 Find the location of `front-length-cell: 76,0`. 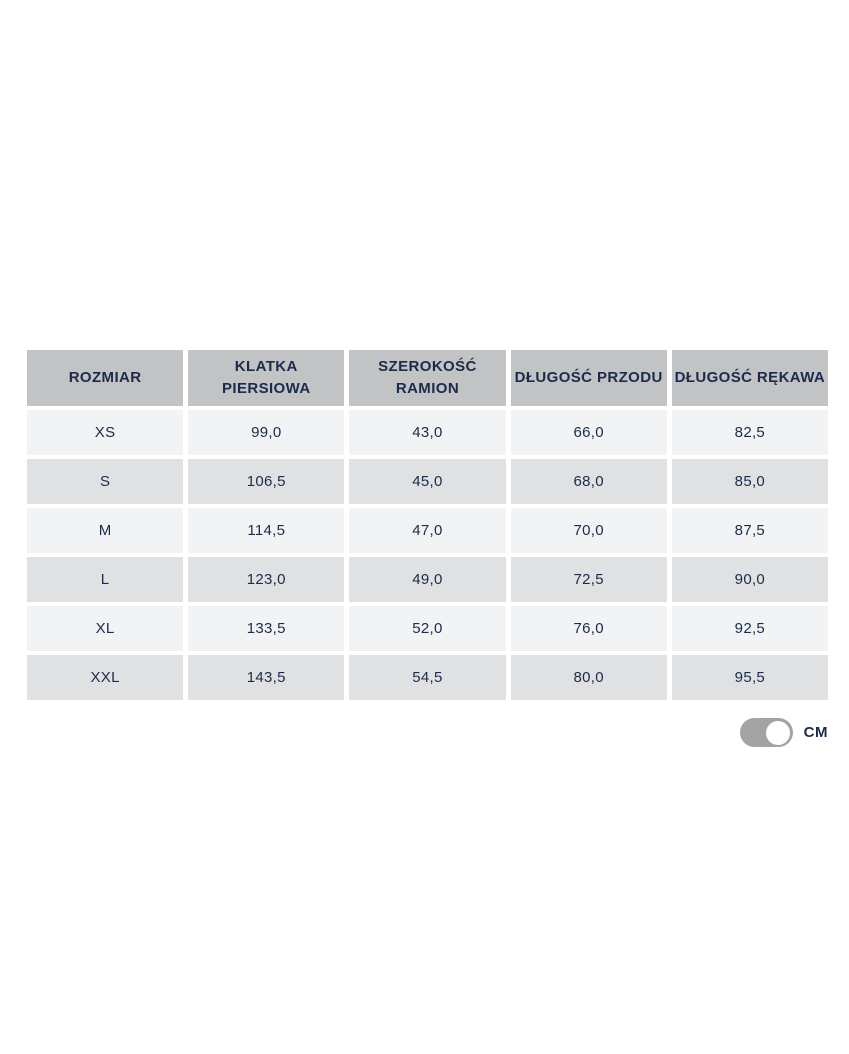

front-length-cell: 76,0 is located at coordinates (588, 628).